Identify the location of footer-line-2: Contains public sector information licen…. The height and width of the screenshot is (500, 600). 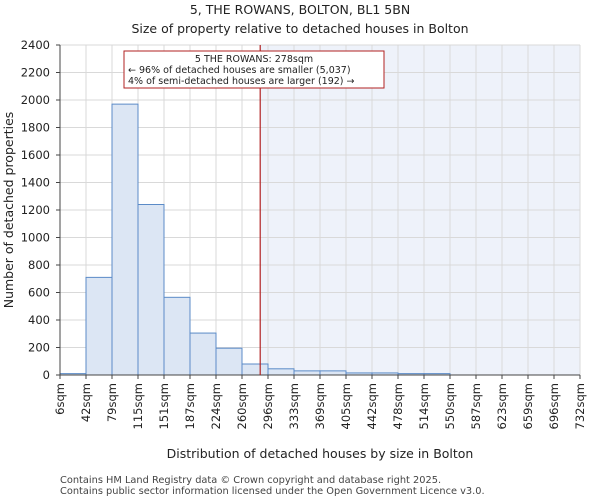
(272, 491).